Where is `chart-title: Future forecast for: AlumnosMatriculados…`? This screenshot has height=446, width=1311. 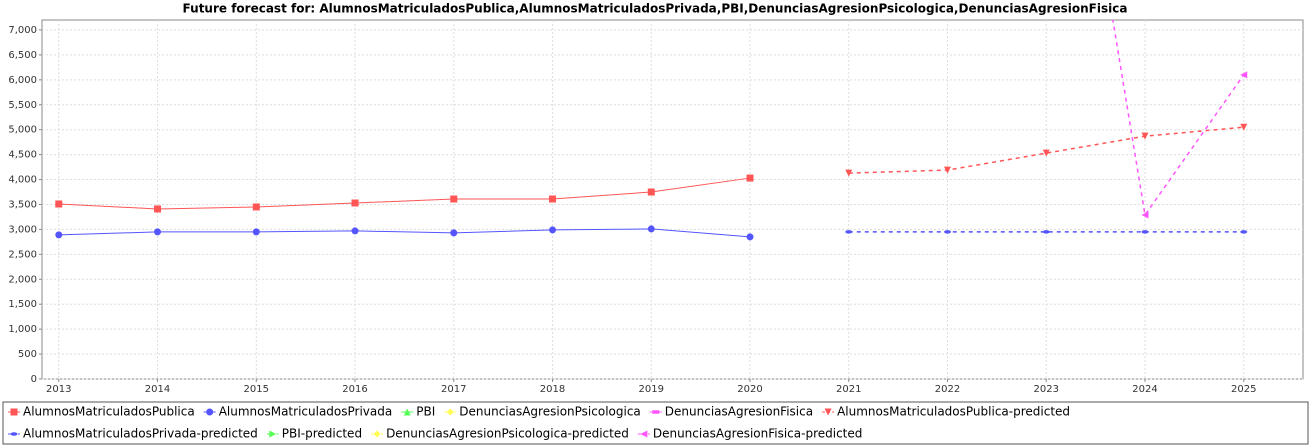
chart-title: Future forecast for: AlumnosMatriculados… is located at coordinates (655, 9).